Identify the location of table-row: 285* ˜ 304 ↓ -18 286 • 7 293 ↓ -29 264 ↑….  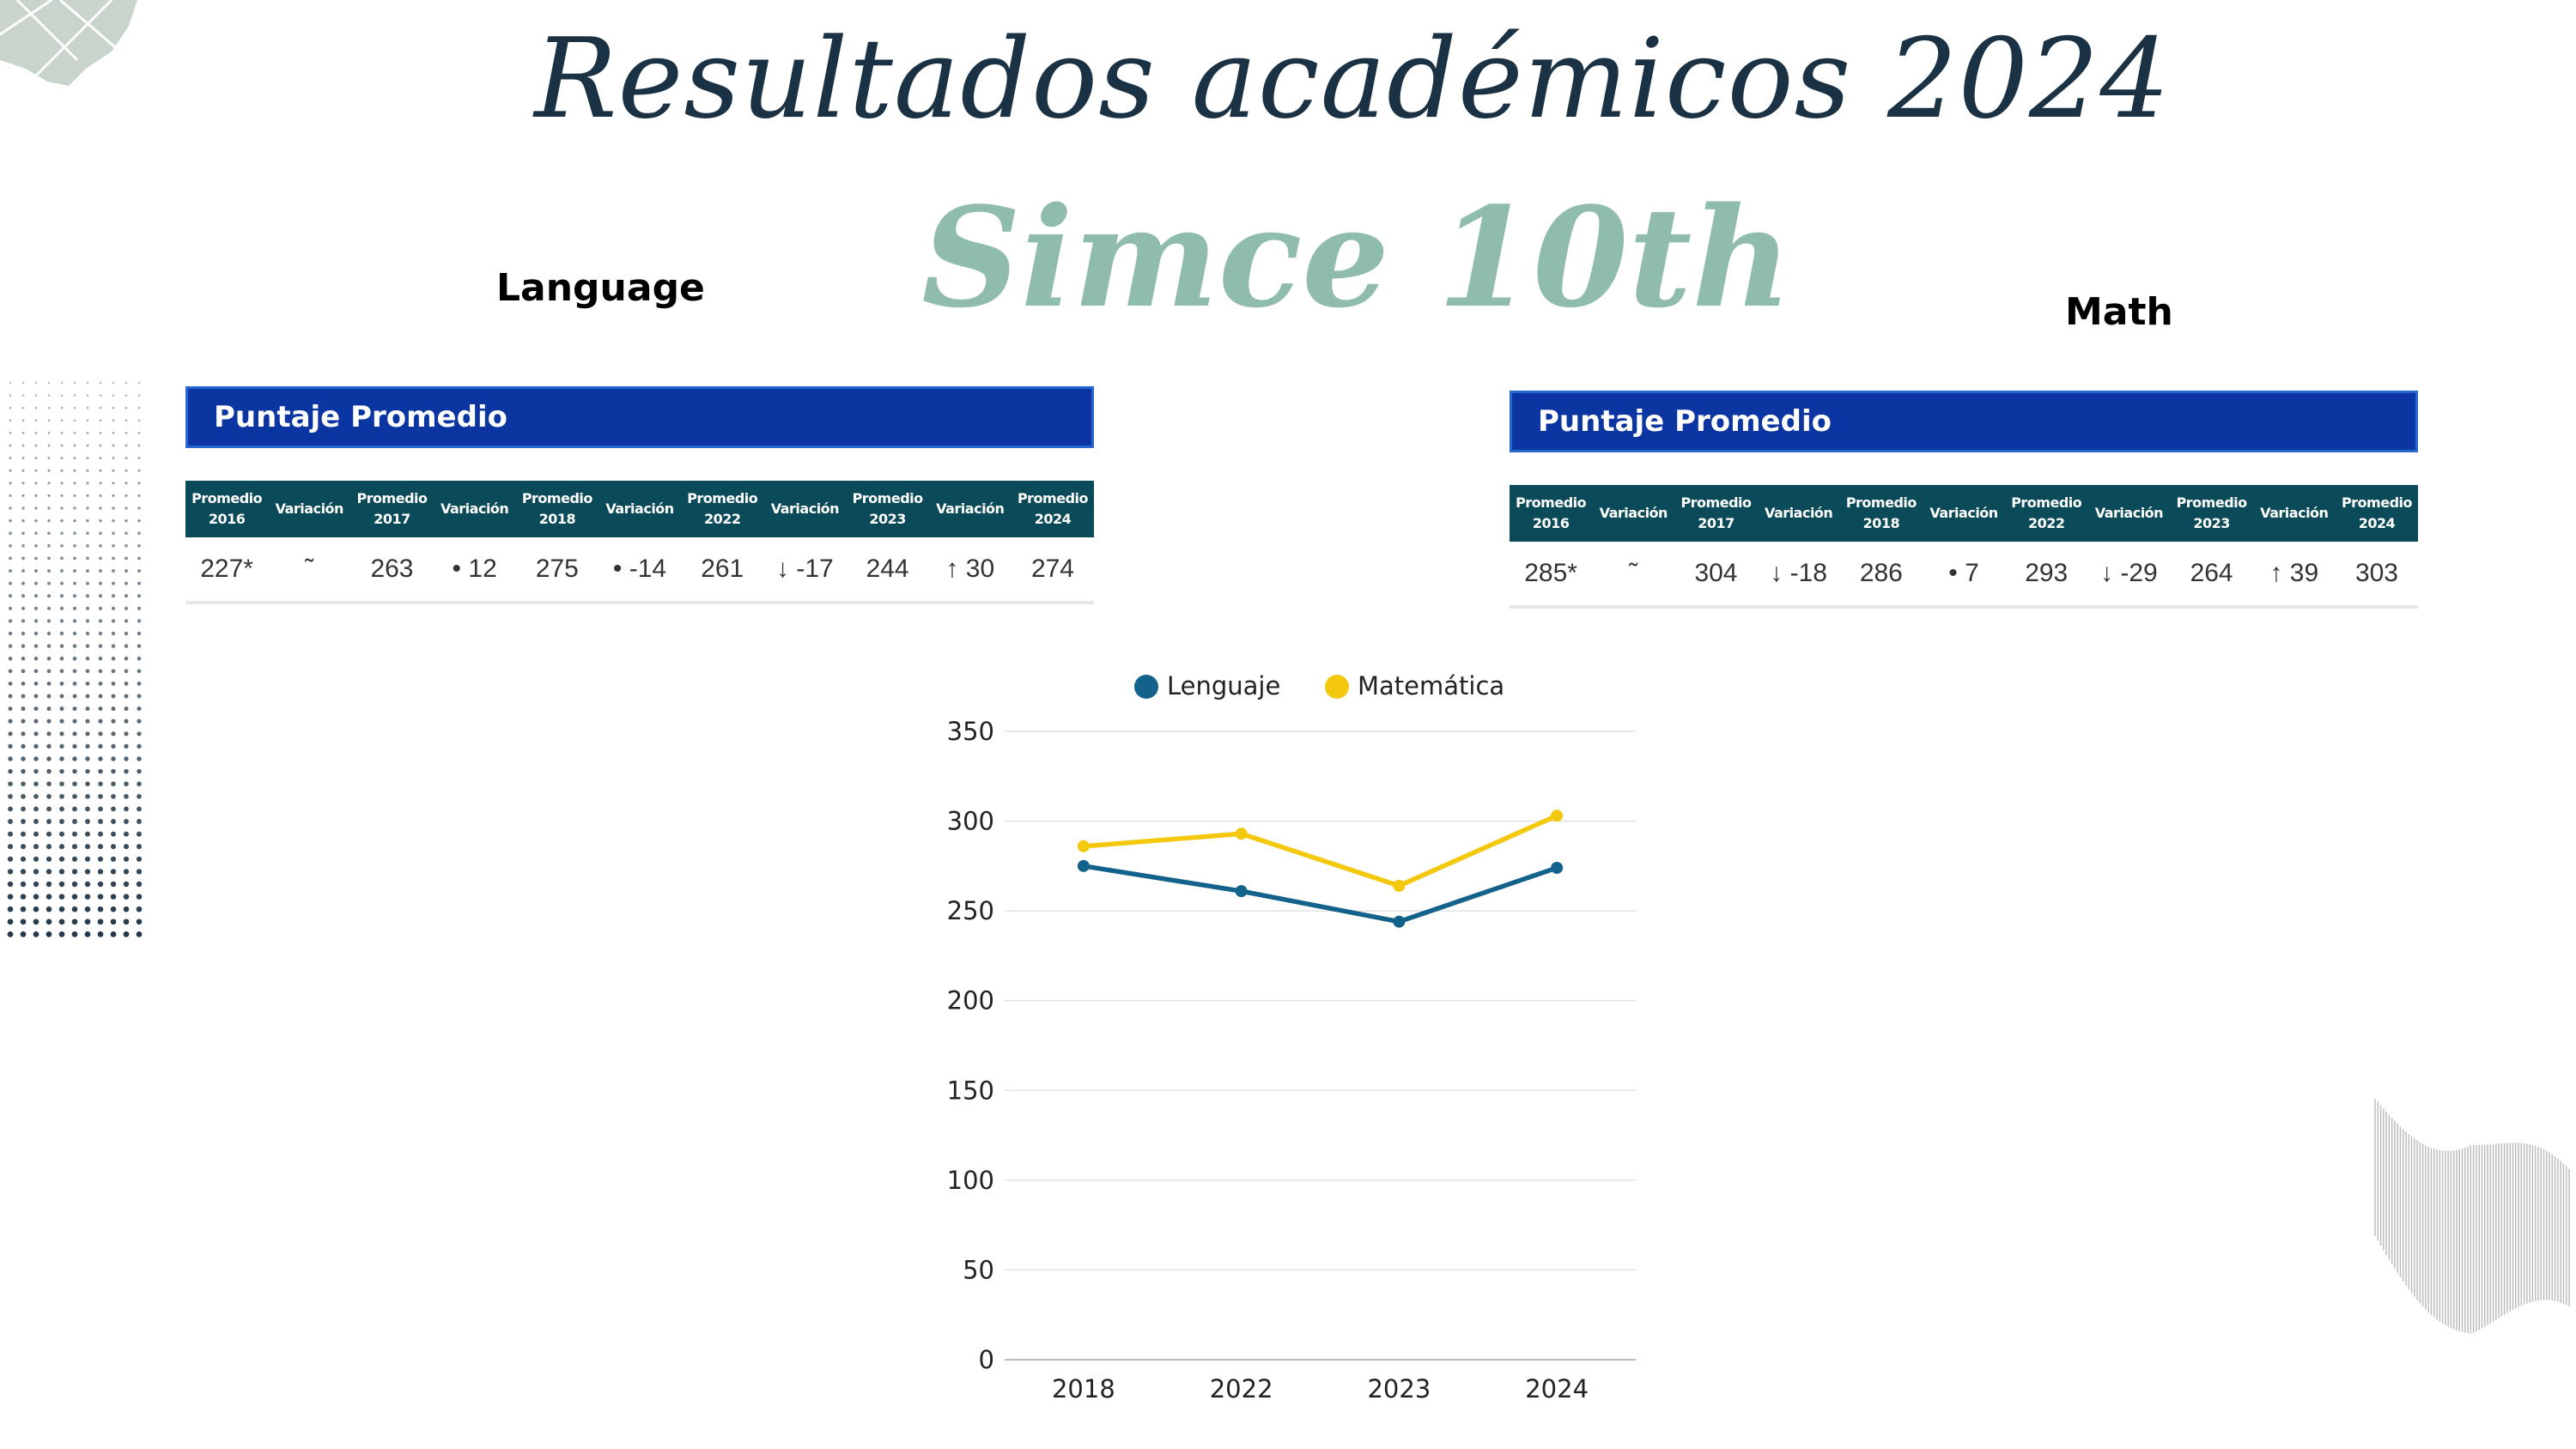
(1964, 575).